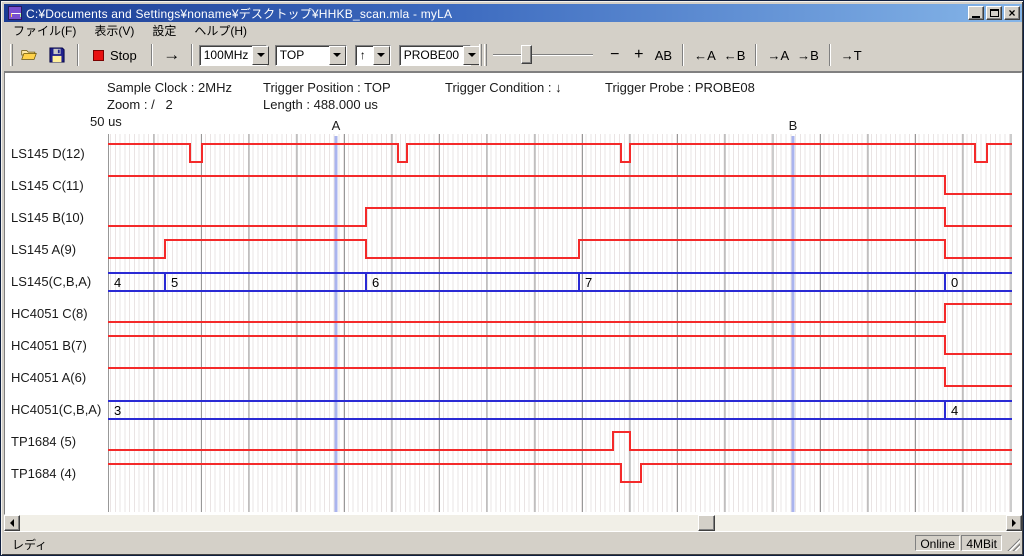 This screenshot has width=1024, height=556. What do you see at coordinates (937, 543) in the screenshot?
I see `status-online-panel: Online` at bounding box center [937, 543].